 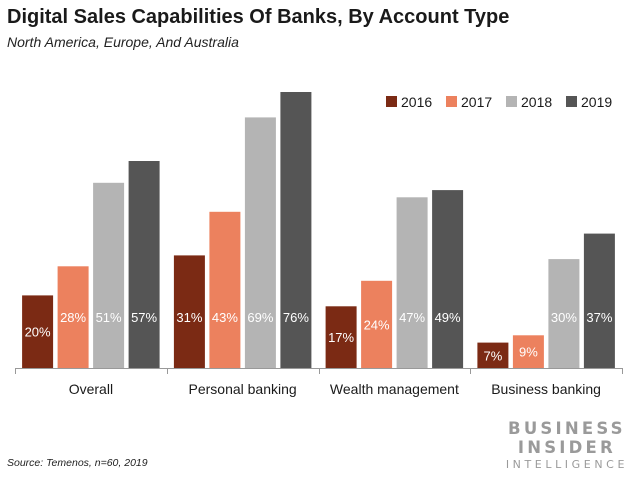 I want to click on business-insider-intelligence-logo: BUSINESS INSIDER INTELLIGENCE, so click(x=567, y=445).